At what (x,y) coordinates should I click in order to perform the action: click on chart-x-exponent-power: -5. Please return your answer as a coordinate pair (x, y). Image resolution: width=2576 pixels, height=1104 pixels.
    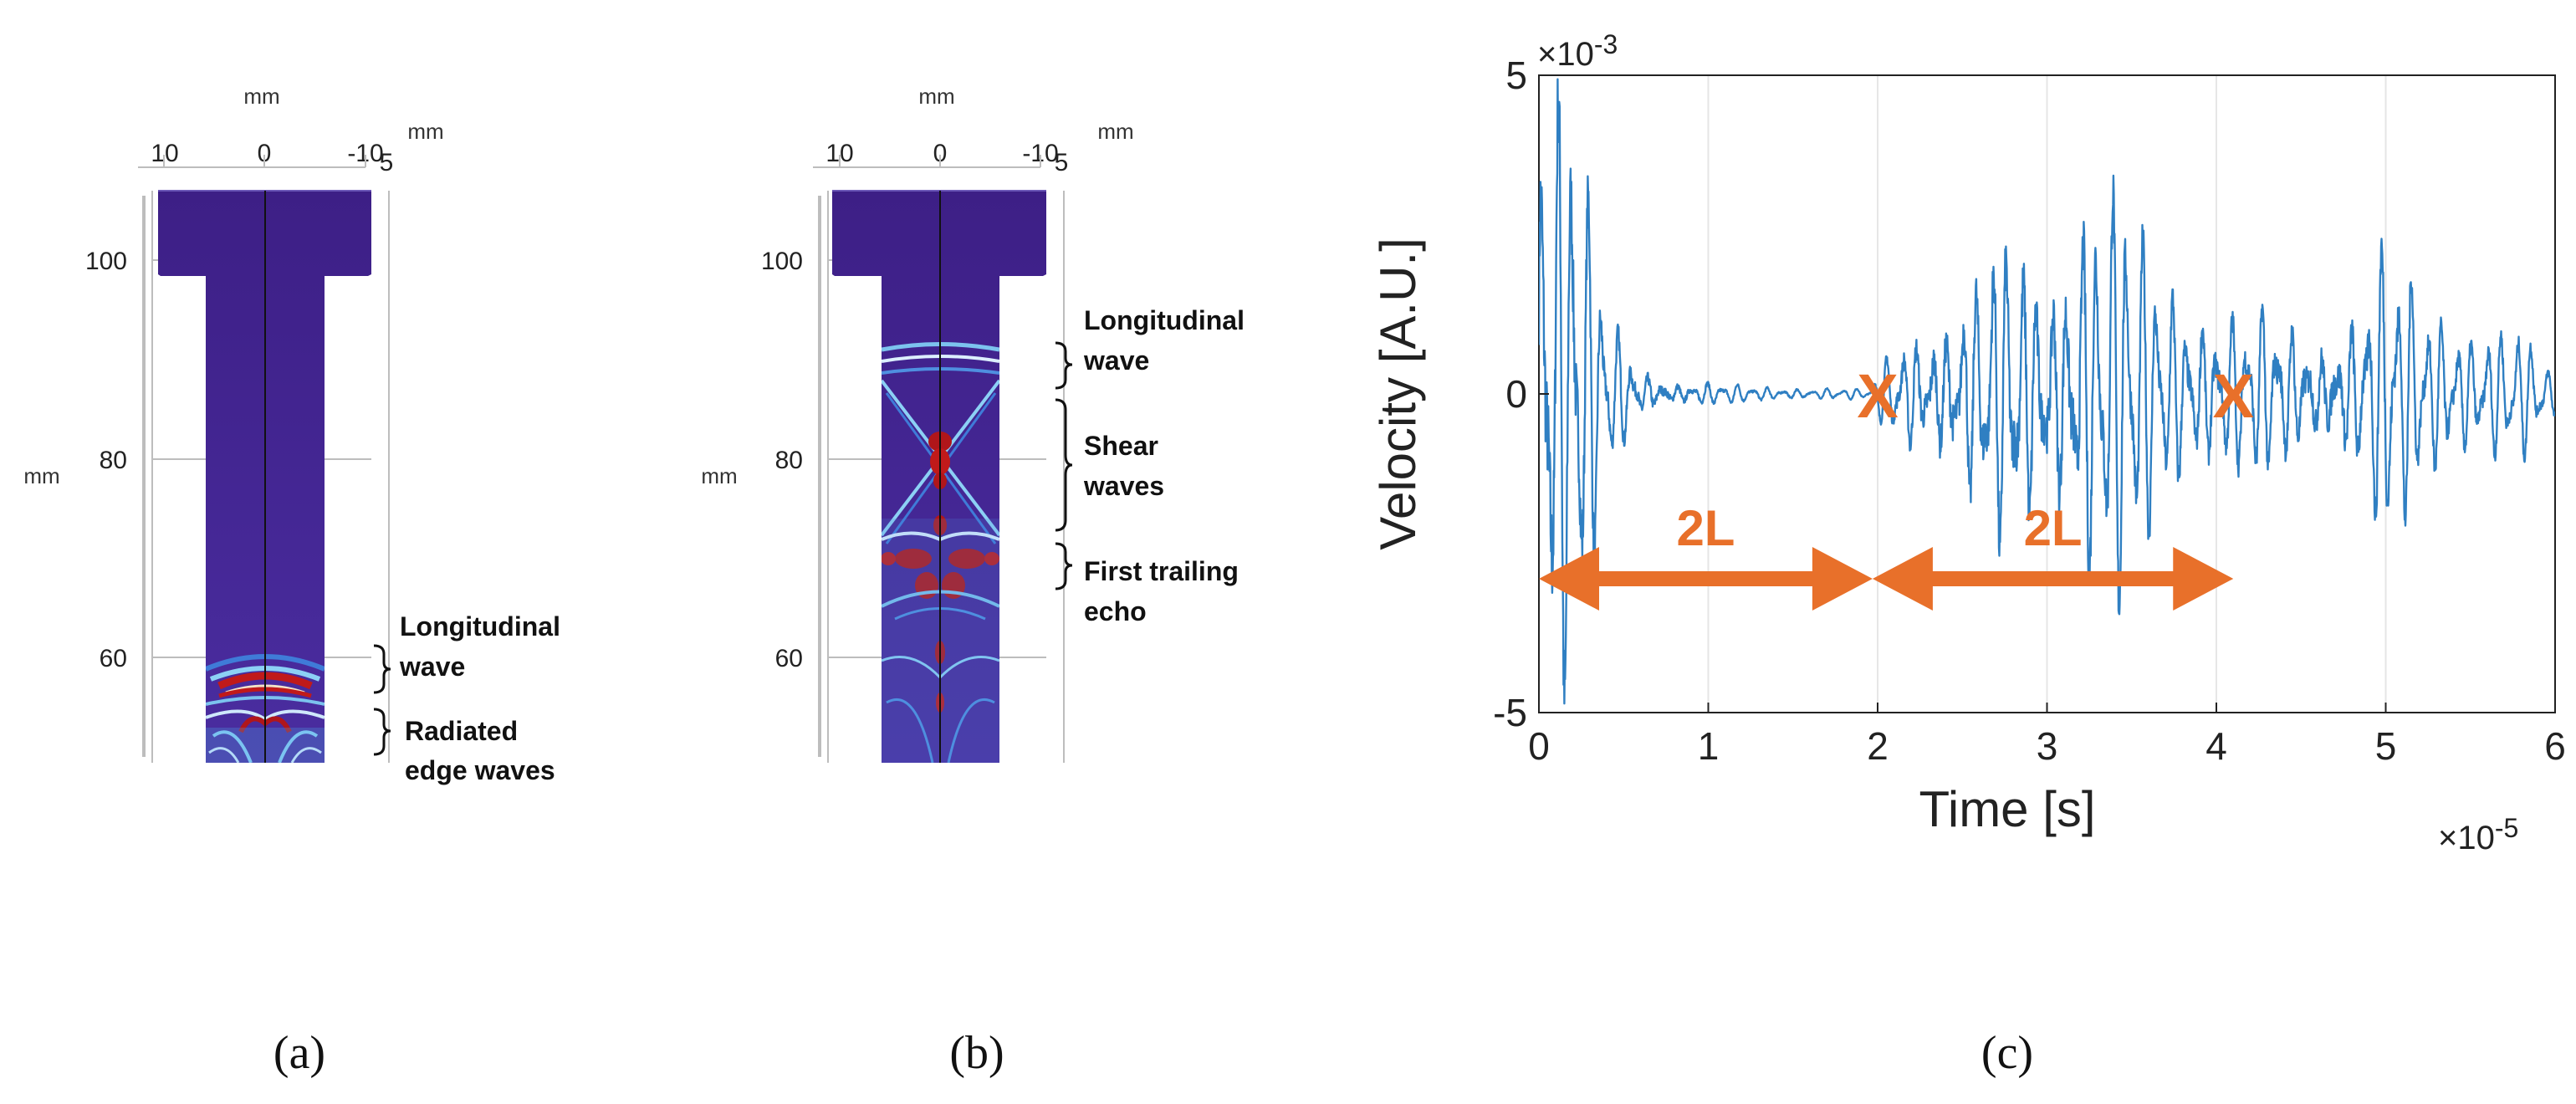
    Looking at the image, I should click on (2506, 828).